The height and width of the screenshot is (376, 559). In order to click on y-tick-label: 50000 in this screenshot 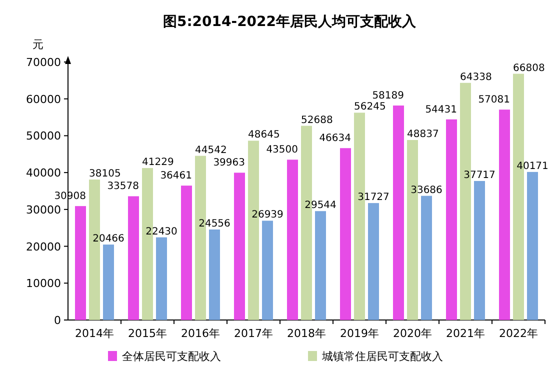, I will do `click(43, 136)`.